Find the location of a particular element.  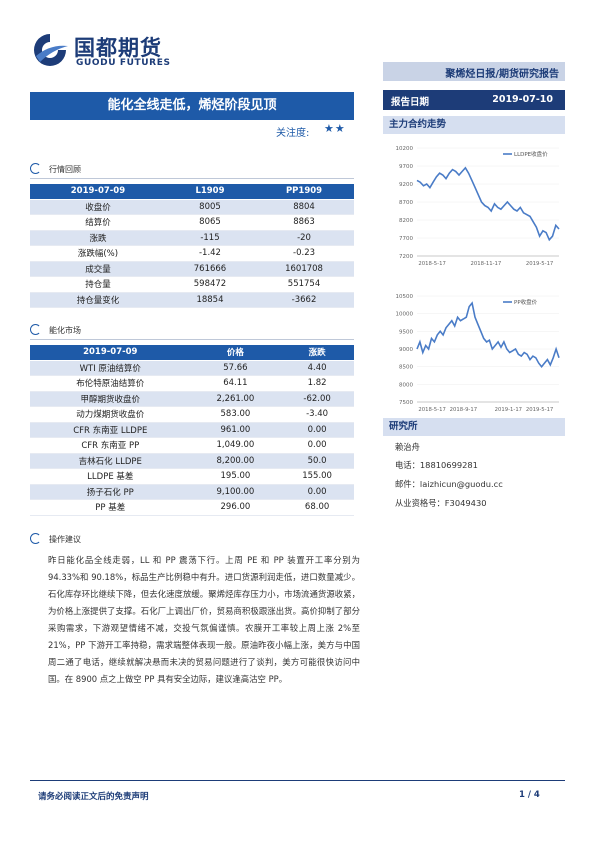

table-row: 持仓量变化 18854 -3662 is located at coordinates (192, 300).